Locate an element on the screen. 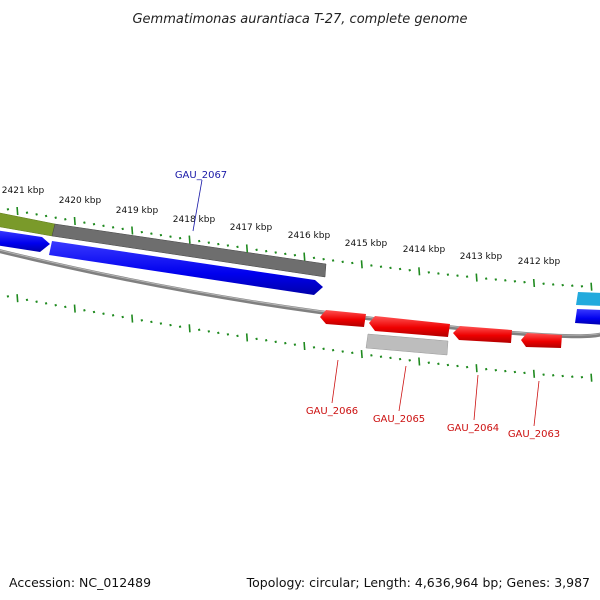 This screenshot has height=600, width=600. gene-label-gau-2063: GAU_2063 is located at coordinates (534, 434).